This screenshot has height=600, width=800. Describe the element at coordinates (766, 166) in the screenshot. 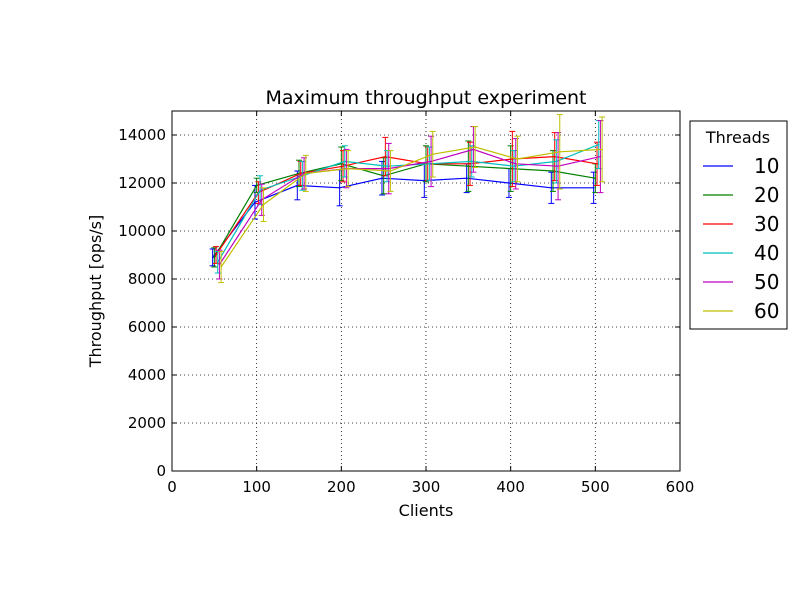

I see `legend-label: 10` at that location.